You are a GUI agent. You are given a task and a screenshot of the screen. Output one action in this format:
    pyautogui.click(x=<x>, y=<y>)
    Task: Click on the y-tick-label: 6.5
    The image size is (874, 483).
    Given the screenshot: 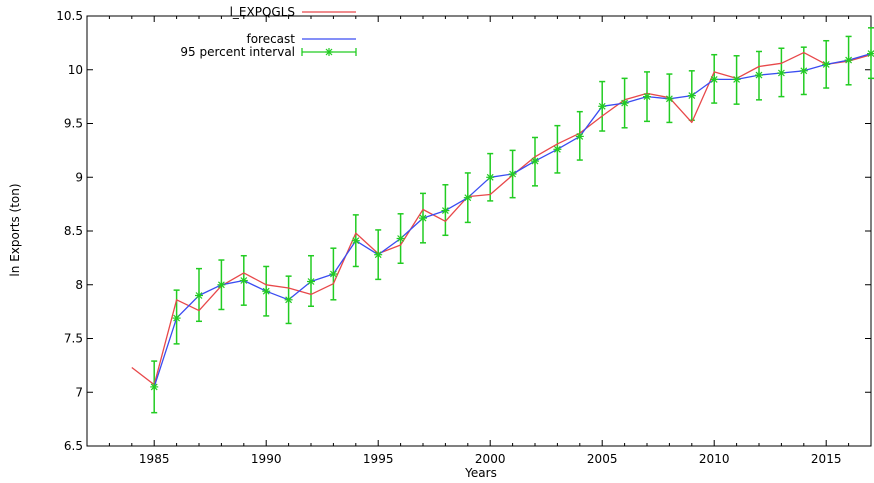 What is the action you would take?
    pyautogui.click(x=73, y=446)
    